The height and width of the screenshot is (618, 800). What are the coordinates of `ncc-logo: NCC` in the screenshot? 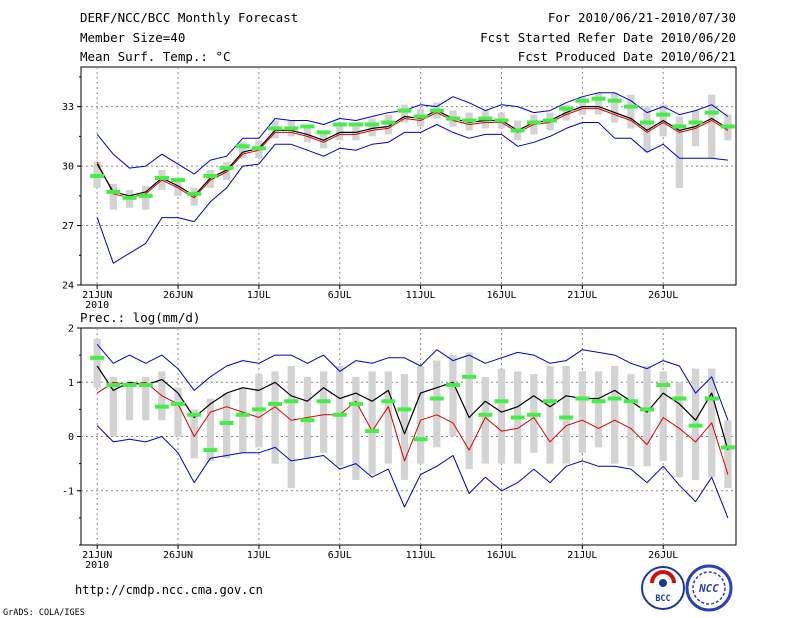 It's located at (709, 588).